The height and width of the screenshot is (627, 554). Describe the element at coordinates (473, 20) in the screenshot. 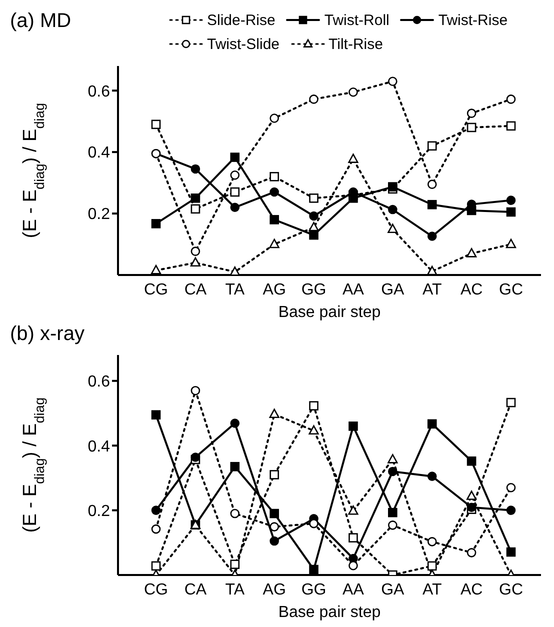

I see `legend-label: Twist-Rise` at that location.